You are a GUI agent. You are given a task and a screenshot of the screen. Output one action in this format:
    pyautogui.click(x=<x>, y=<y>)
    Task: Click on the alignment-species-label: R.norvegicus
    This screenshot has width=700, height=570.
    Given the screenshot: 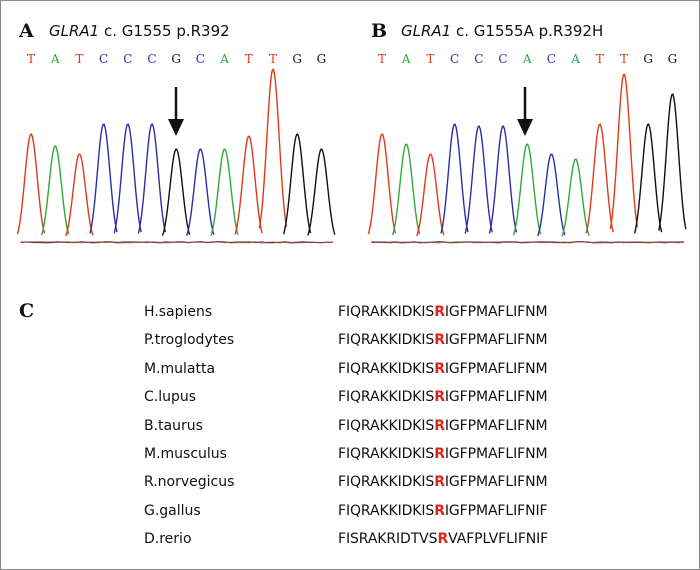 What is the action you would take?
    pyautogui.click(x=189, y=482)
    